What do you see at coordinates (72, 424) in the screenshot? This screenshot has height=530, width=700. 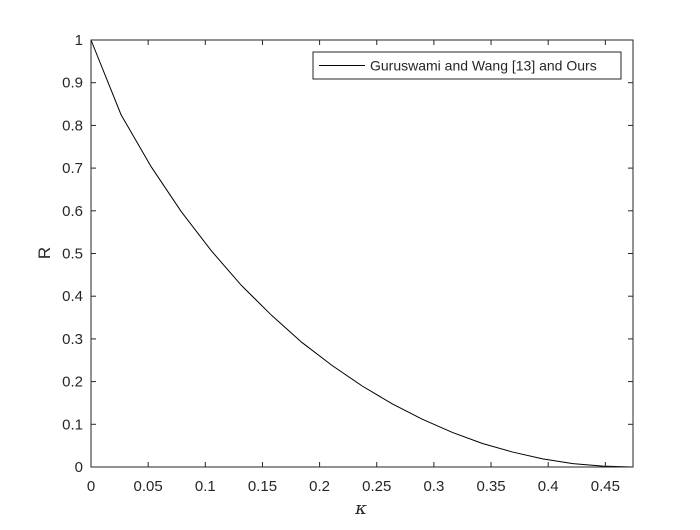 I see `y-tick-label: 0.1` at bounding box center [72, 424].